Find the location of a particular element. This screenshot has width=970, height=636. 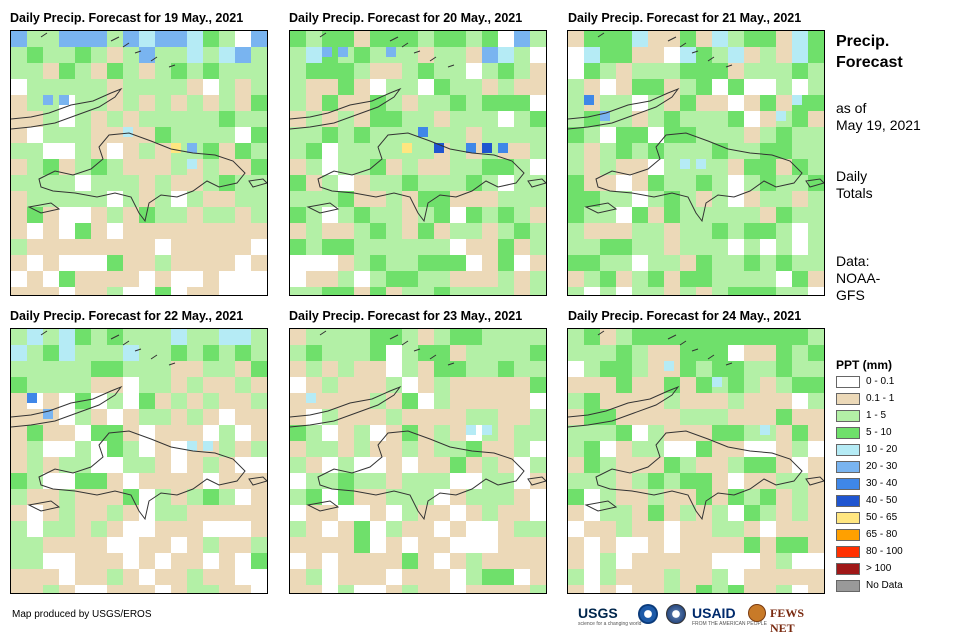

panel-title-5: Daily Precip. Forecast for 23 May., 2021 is located at coordinates (406, 316).